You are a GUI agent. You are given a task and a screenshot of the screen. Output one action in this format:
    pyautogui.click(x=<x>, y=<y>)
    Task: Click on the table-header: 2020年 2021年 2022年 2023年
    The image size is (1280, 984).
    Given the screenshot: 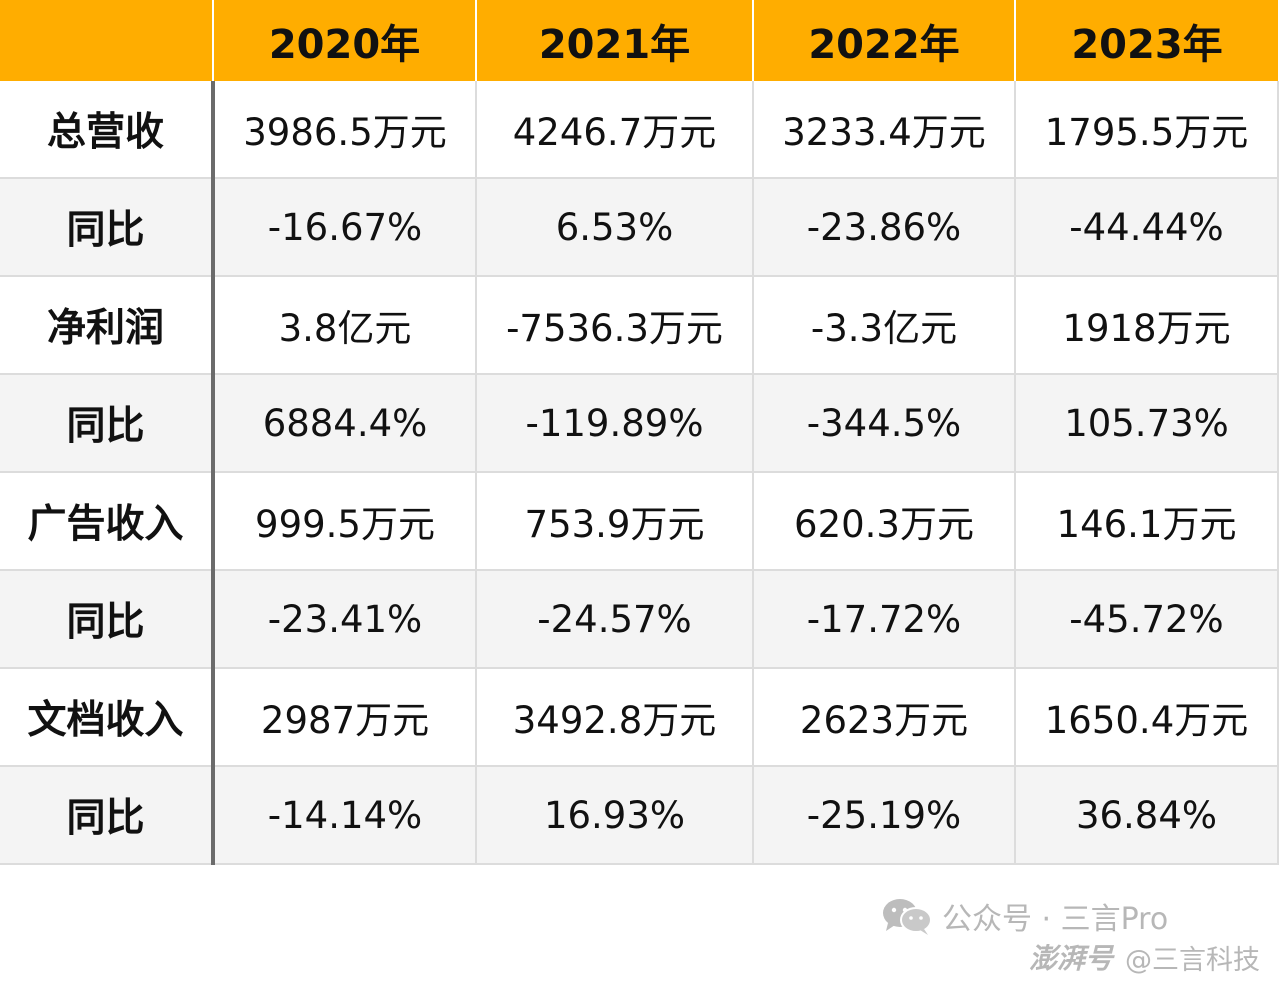 What is the action you would take?
    pyautogui.click(x=639, y=40)
    